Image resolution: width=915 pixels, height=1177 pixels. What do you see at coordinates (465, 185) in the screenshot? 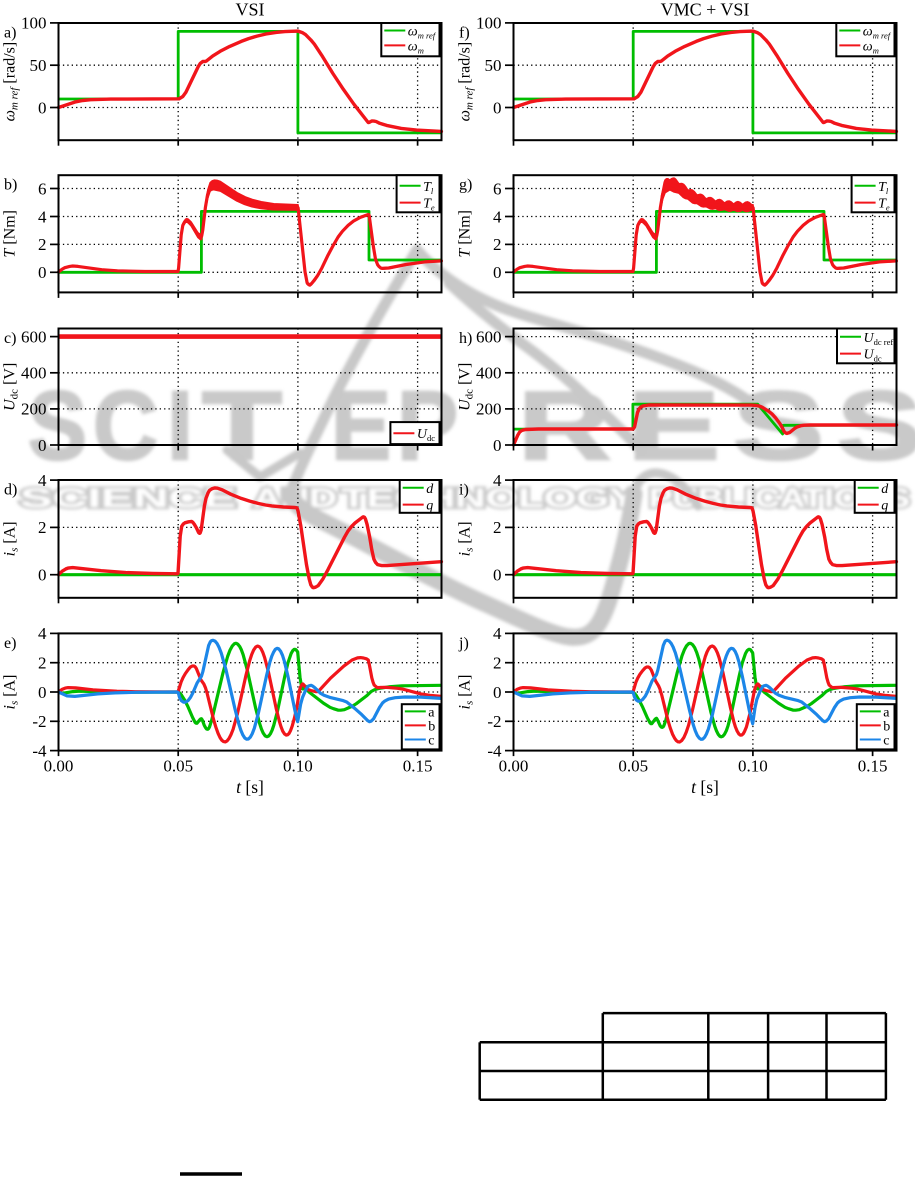
I see `svg-text: g)` at bounding box center [465, 185].